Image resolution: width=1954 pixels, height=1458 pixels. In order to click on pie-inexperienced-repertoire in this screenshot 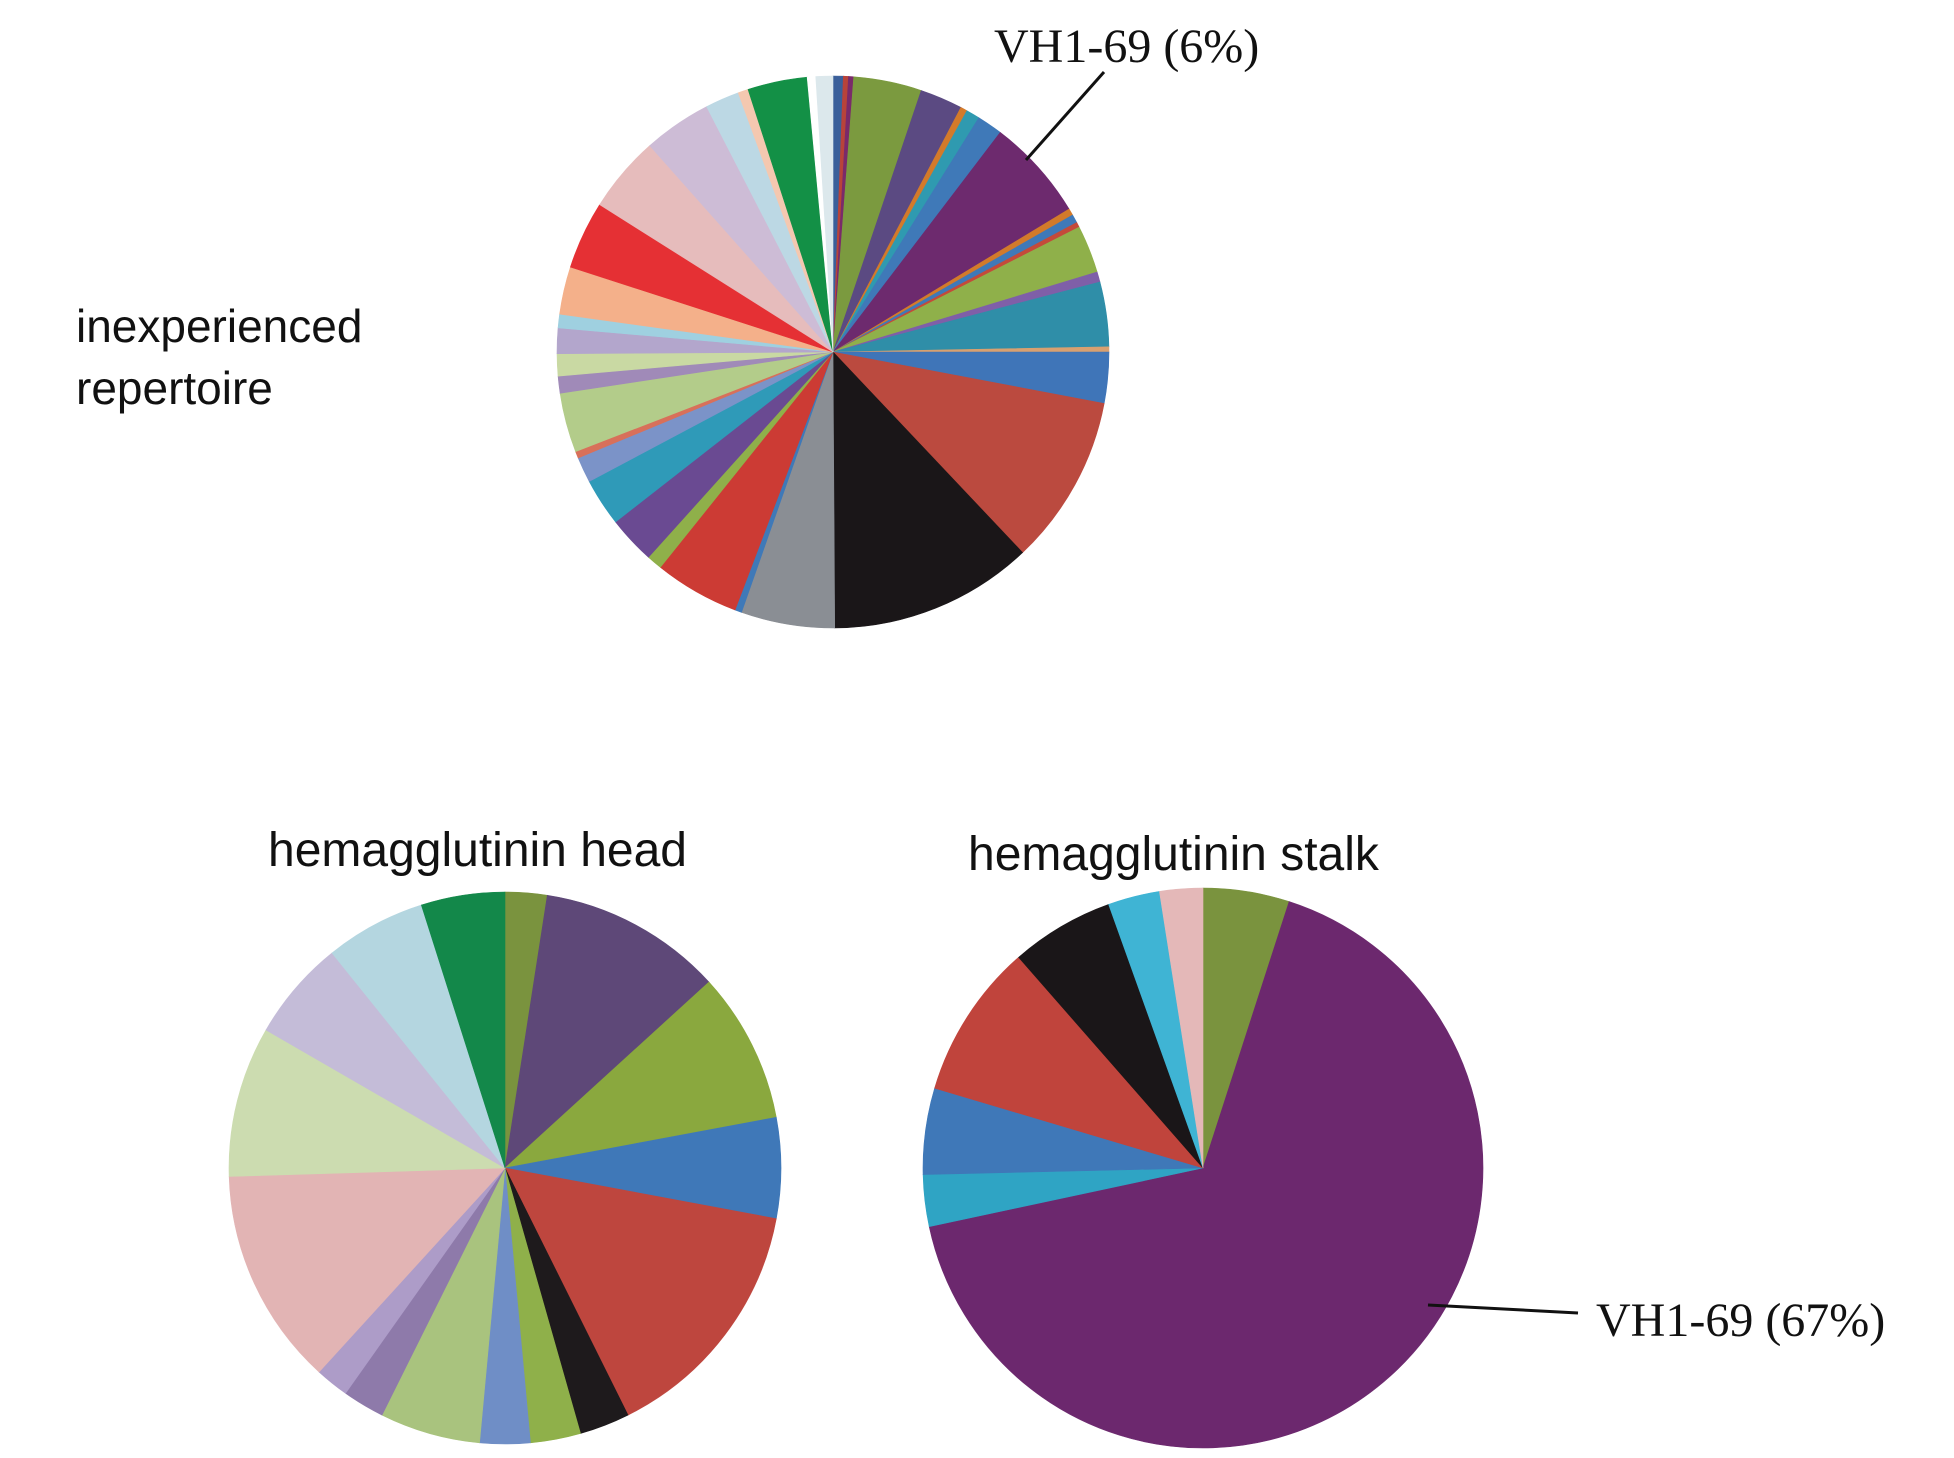, I will do `click(833, 352)`.